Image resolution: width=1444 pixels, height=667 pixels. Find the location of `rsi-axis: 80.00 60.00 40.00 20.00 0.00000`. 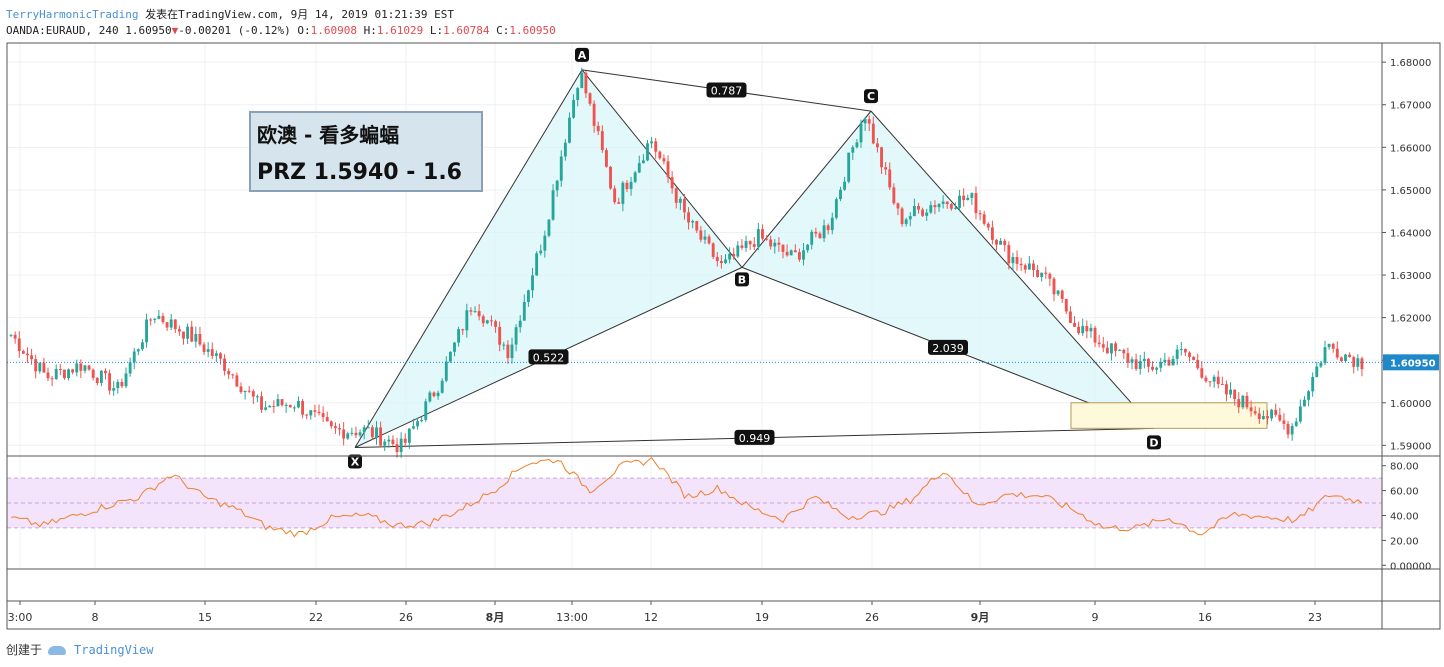

rsi-axis: 80.00 60.00 40.00 20.00 0.00000 is located at coordinates (1406, 517).